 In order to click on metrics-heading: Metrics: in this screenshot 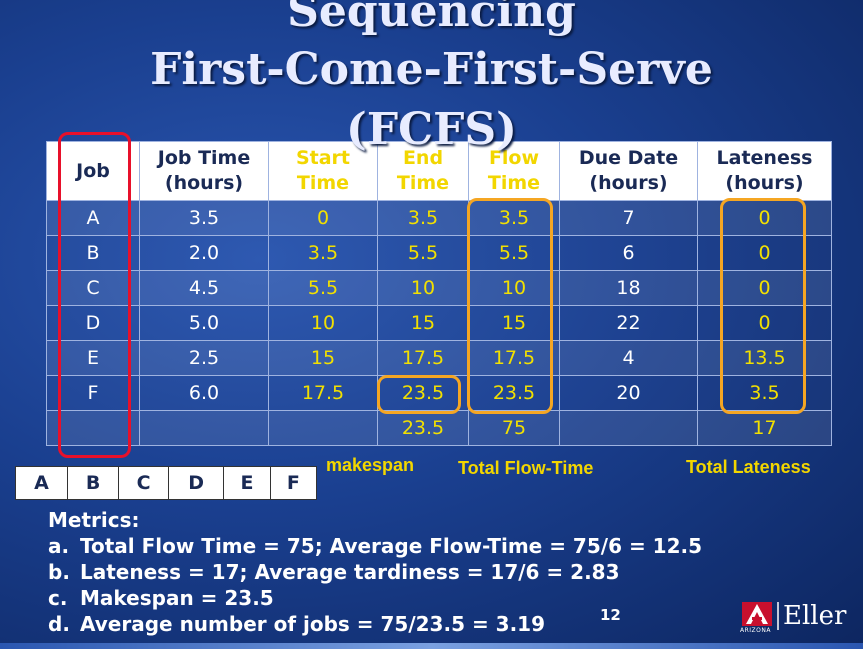, I will do `click(94, 520)`.